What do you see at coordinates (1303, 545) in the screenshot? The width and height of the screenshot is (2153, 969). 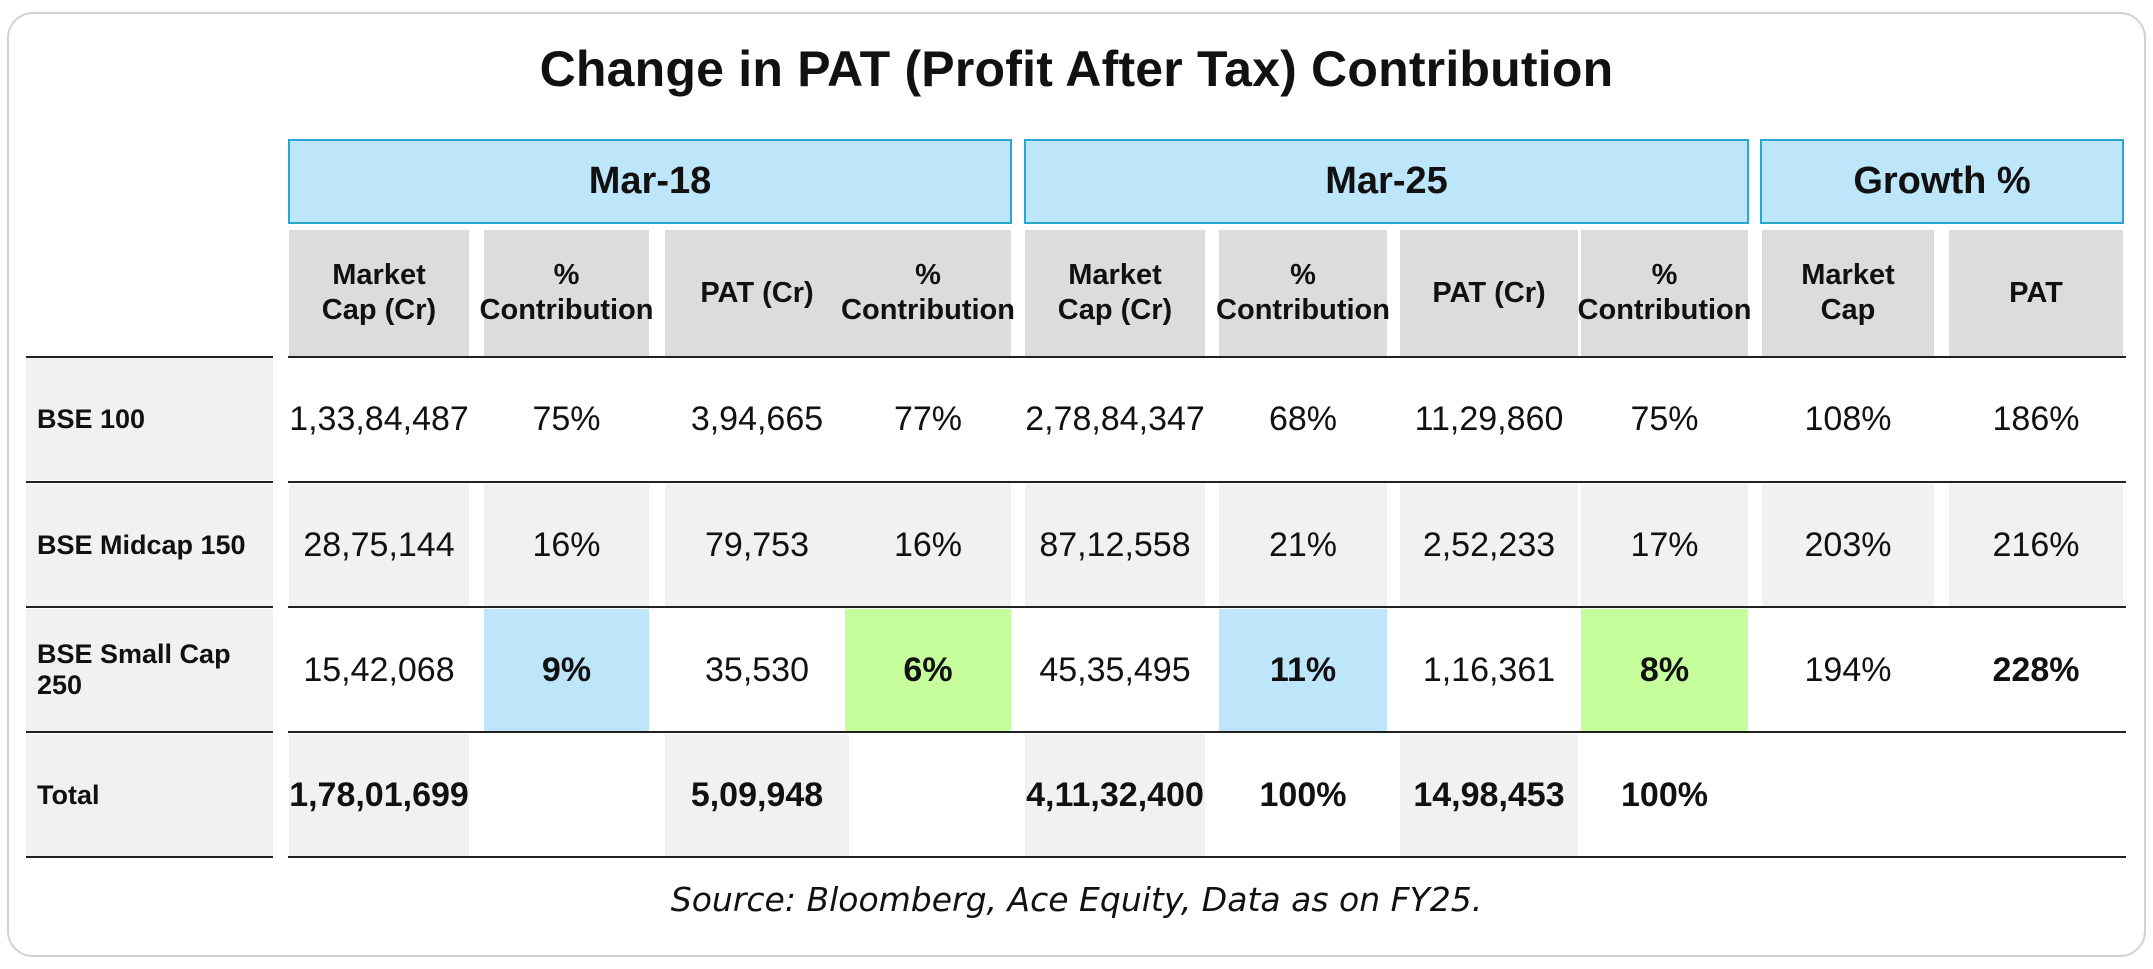 I see `table-cell: 21%` at bounding box center [1303, 545].